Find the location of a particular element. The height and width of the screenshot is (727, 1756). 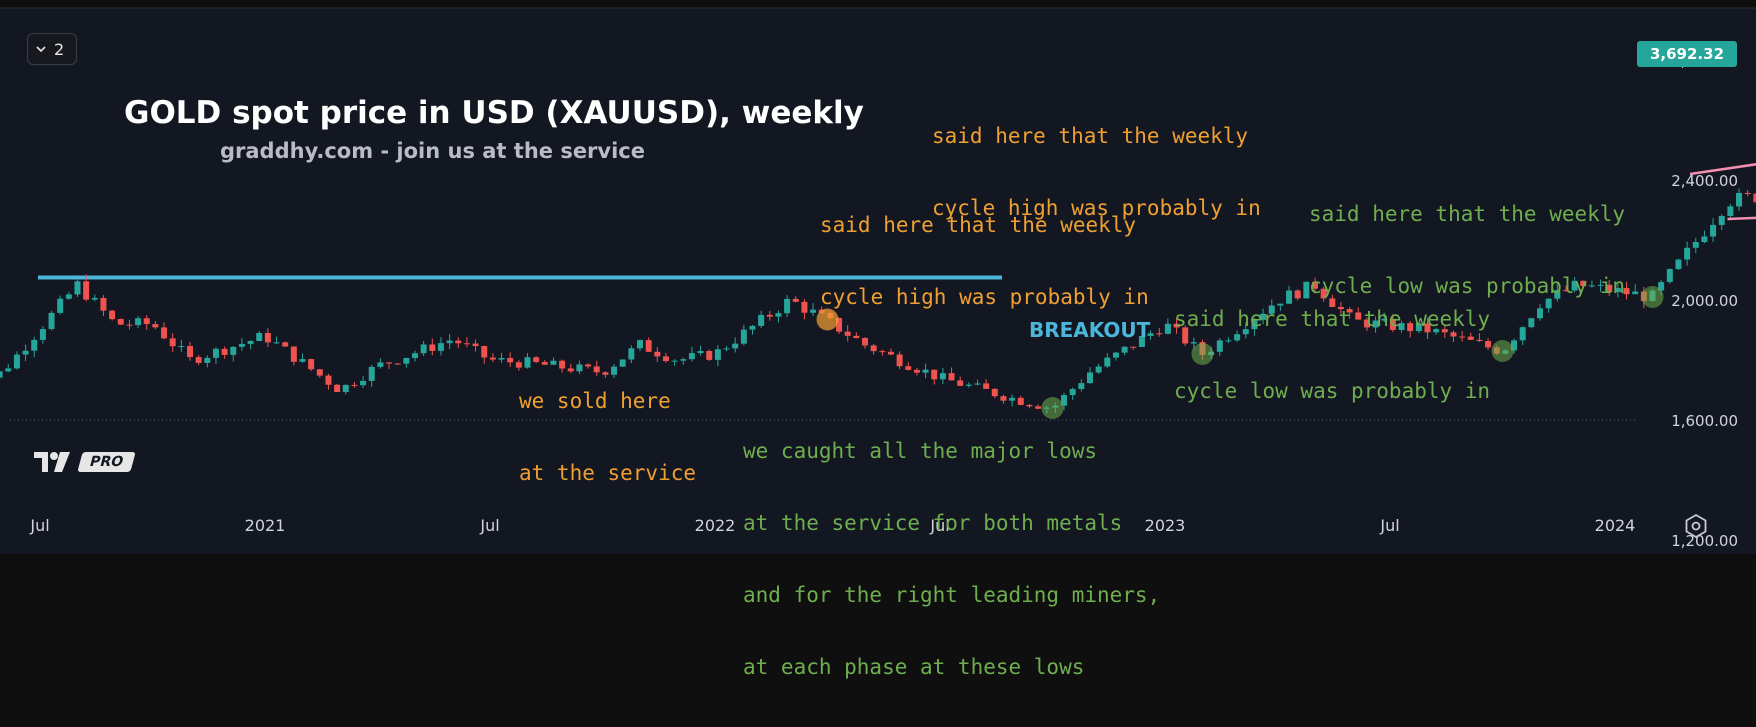

tradingview-logo: PRO is located at coordinates (82, 462).